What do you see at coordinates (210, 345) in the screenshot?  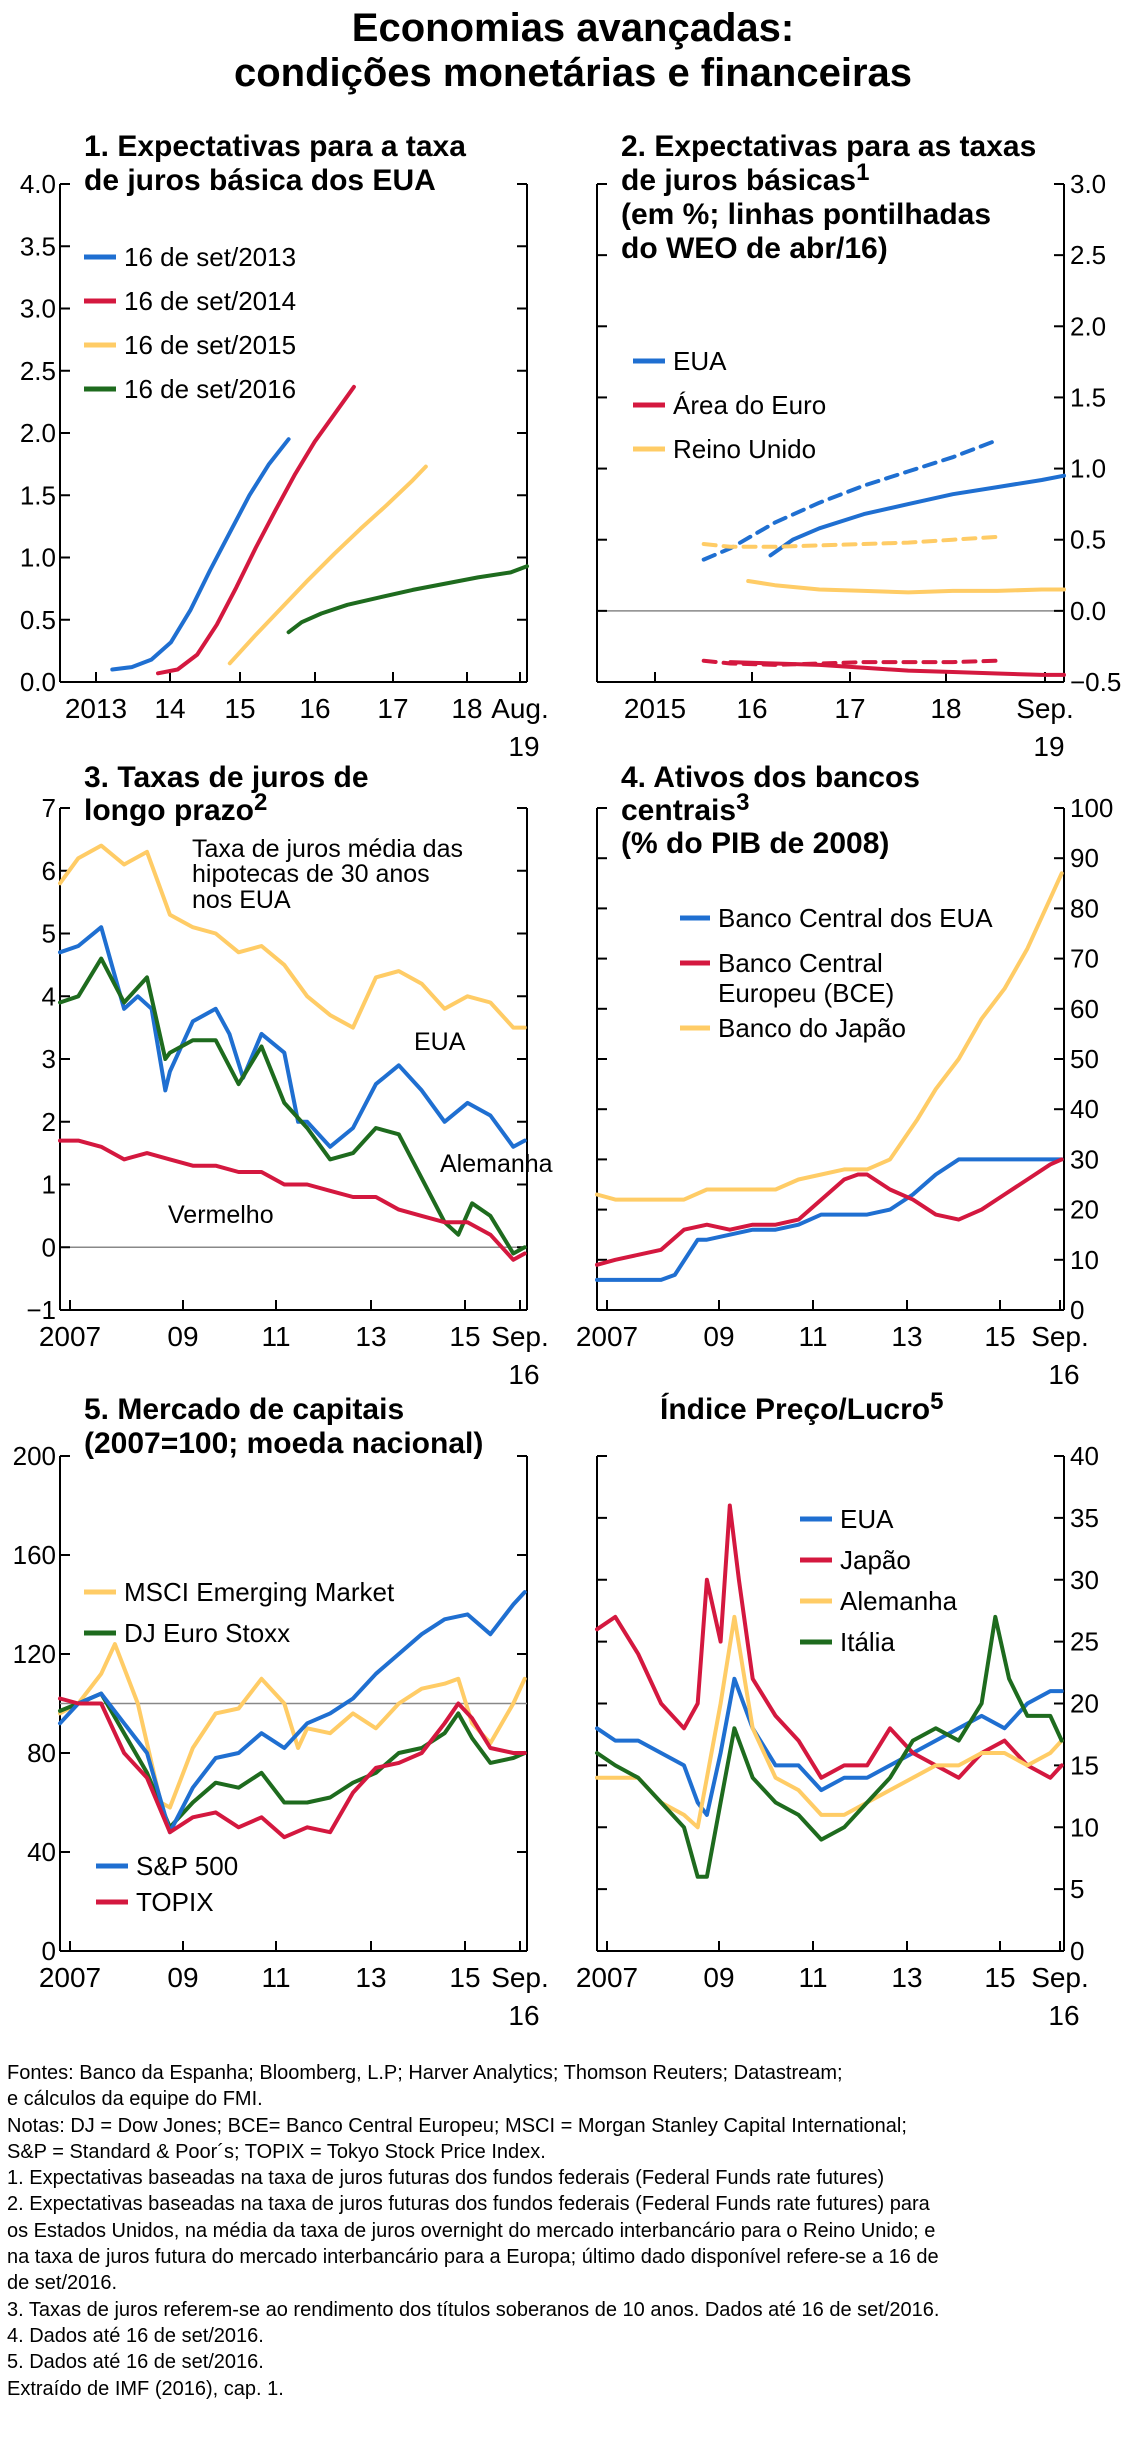 I see `legend-label: 16 de set/2015` at bounding box center [210, 345].